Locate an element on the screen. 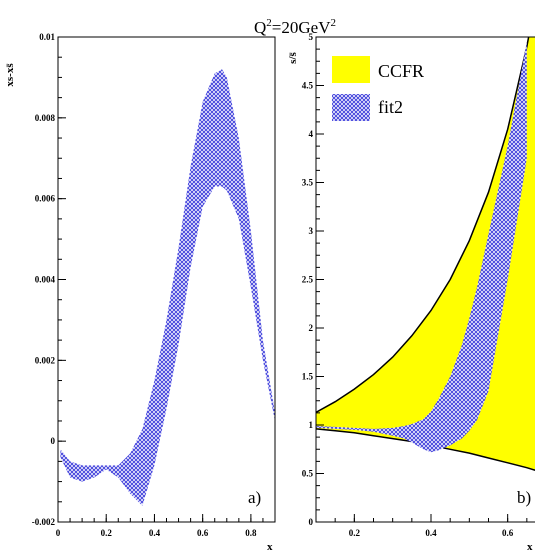 This screenshot has width=535, height=552. panel-a-ytick-label: -0.002 is located at coordinates (44, 522).